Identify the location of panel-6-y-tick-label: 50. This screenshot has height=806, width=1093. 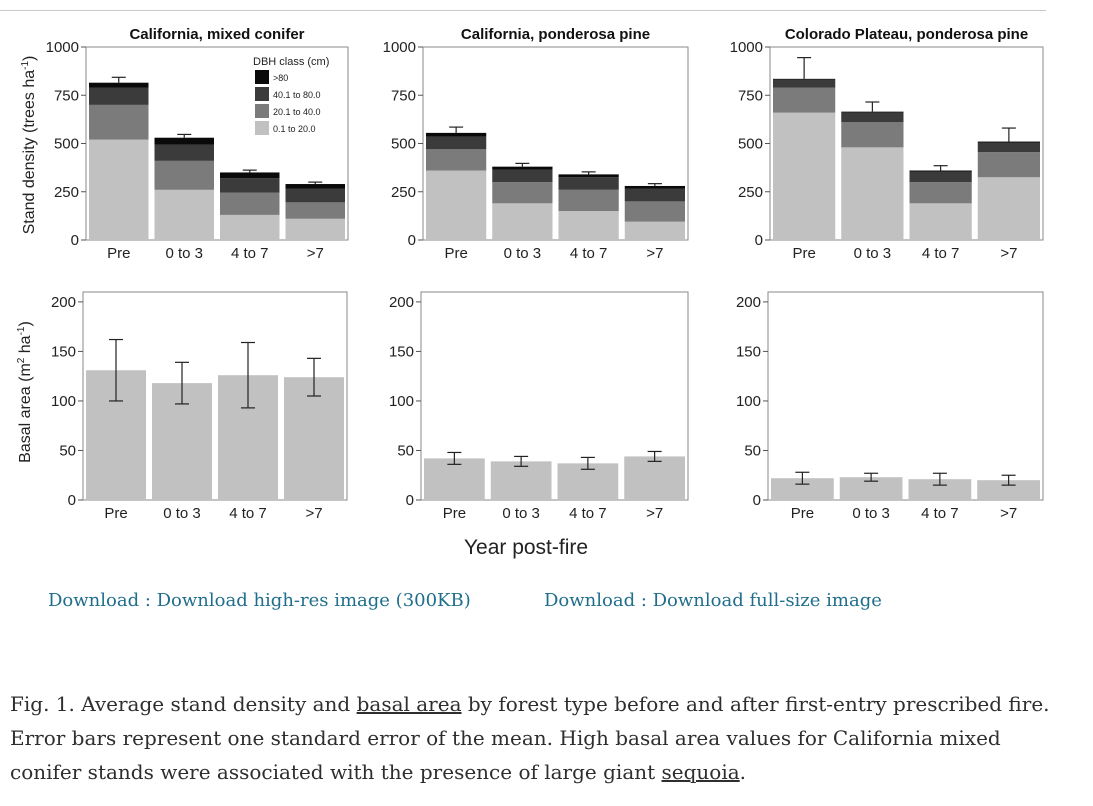
(752, 450).